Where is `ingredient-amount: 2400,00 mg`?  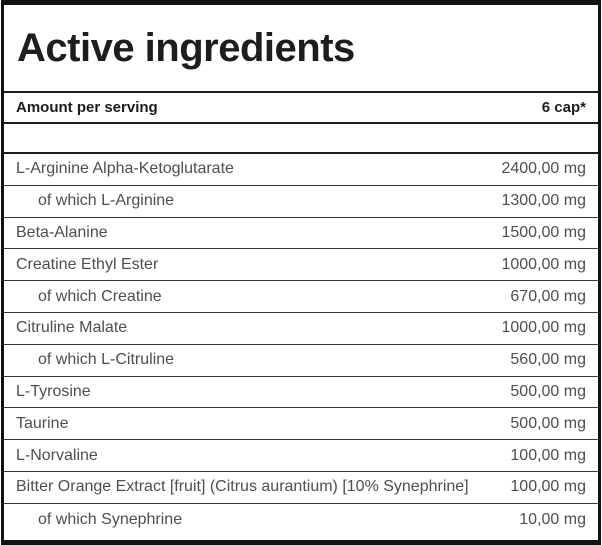
ingredient-amount: 2400,00 mg is located at coordinates (543, 169).